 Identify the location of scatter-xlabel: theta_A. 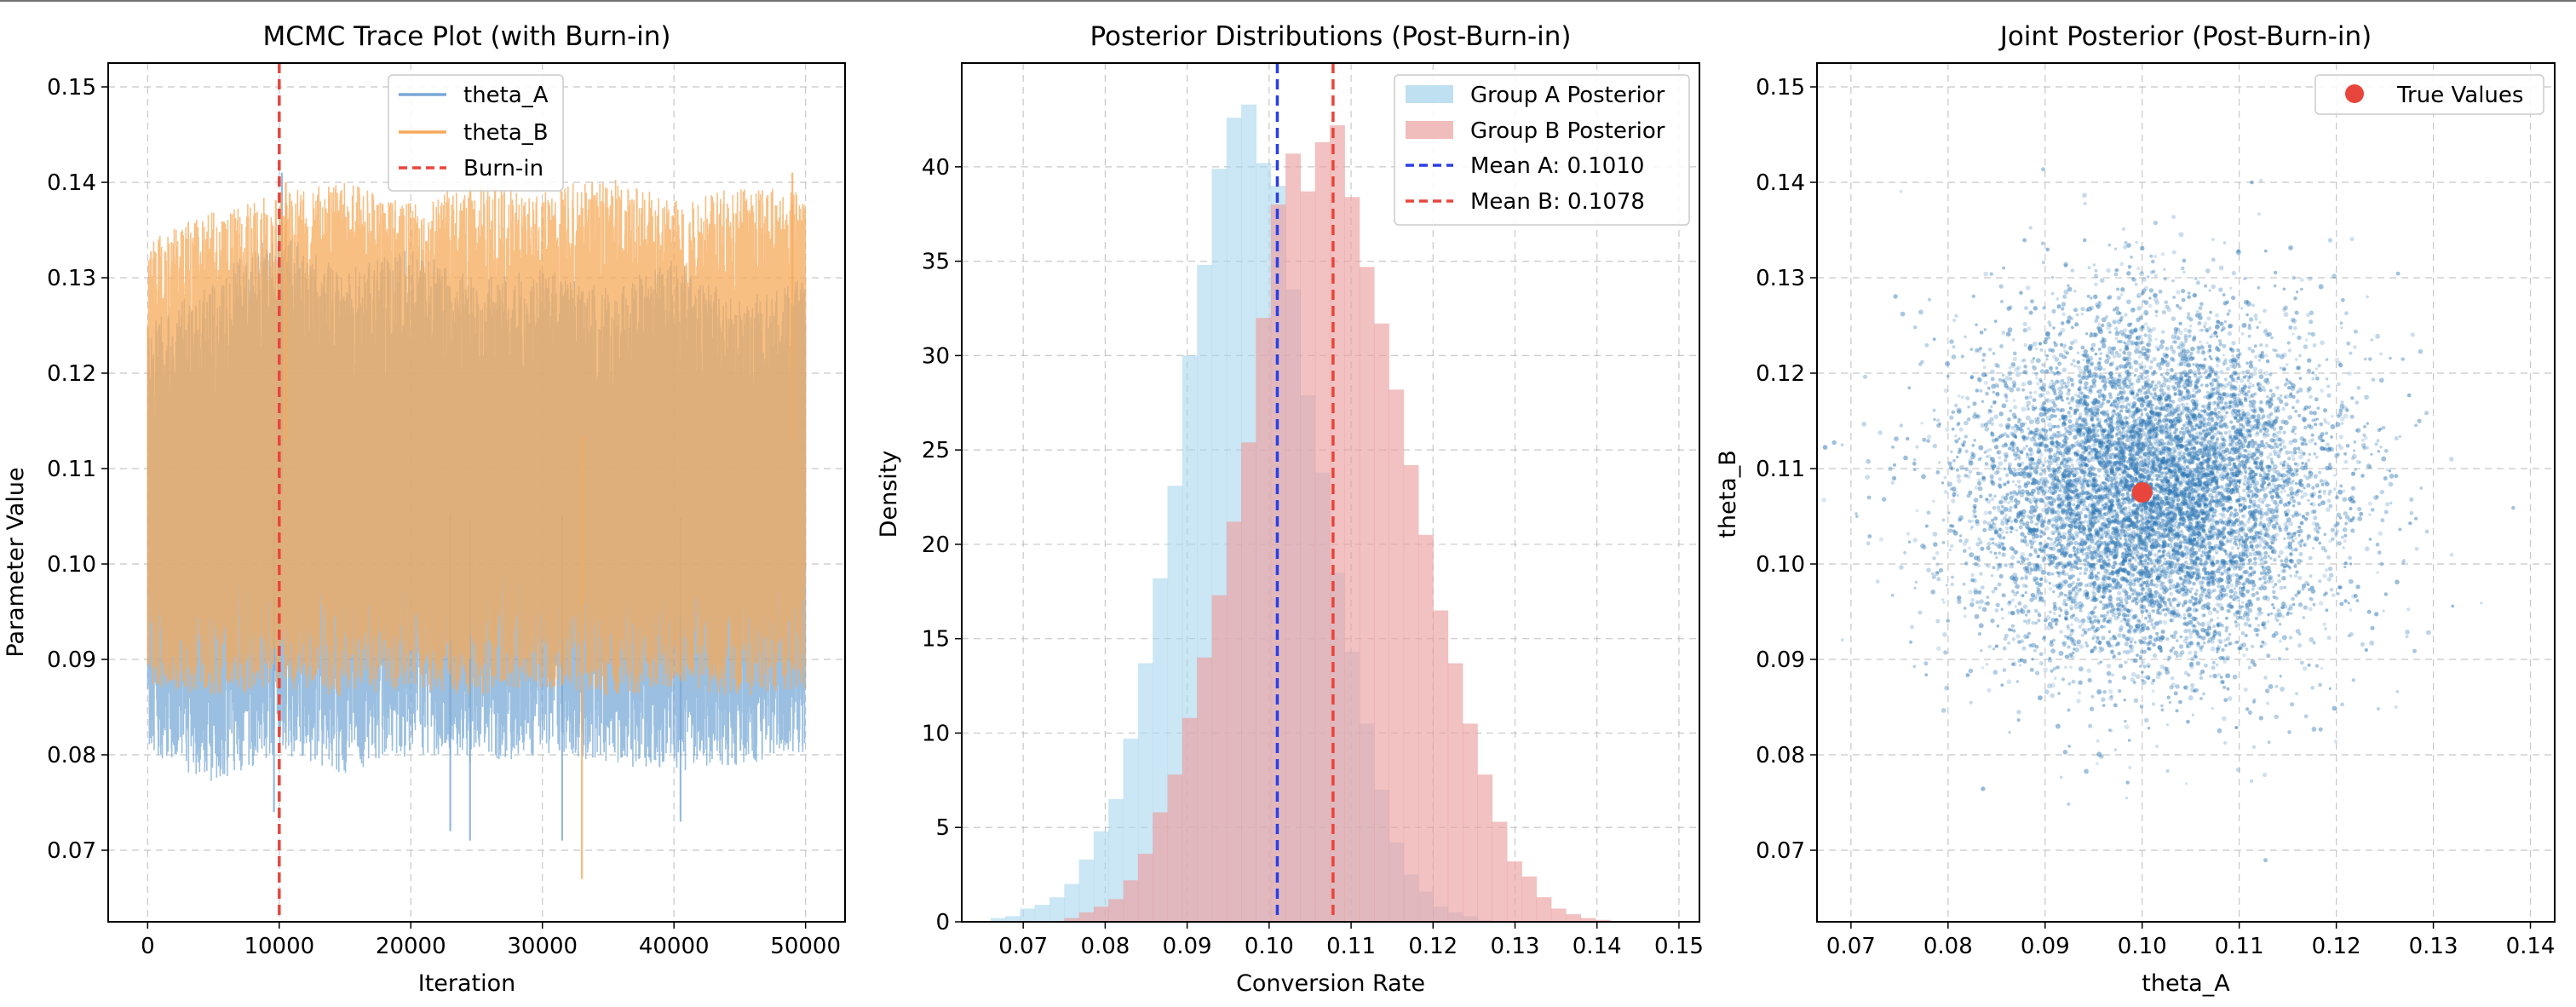
(2186, 983).